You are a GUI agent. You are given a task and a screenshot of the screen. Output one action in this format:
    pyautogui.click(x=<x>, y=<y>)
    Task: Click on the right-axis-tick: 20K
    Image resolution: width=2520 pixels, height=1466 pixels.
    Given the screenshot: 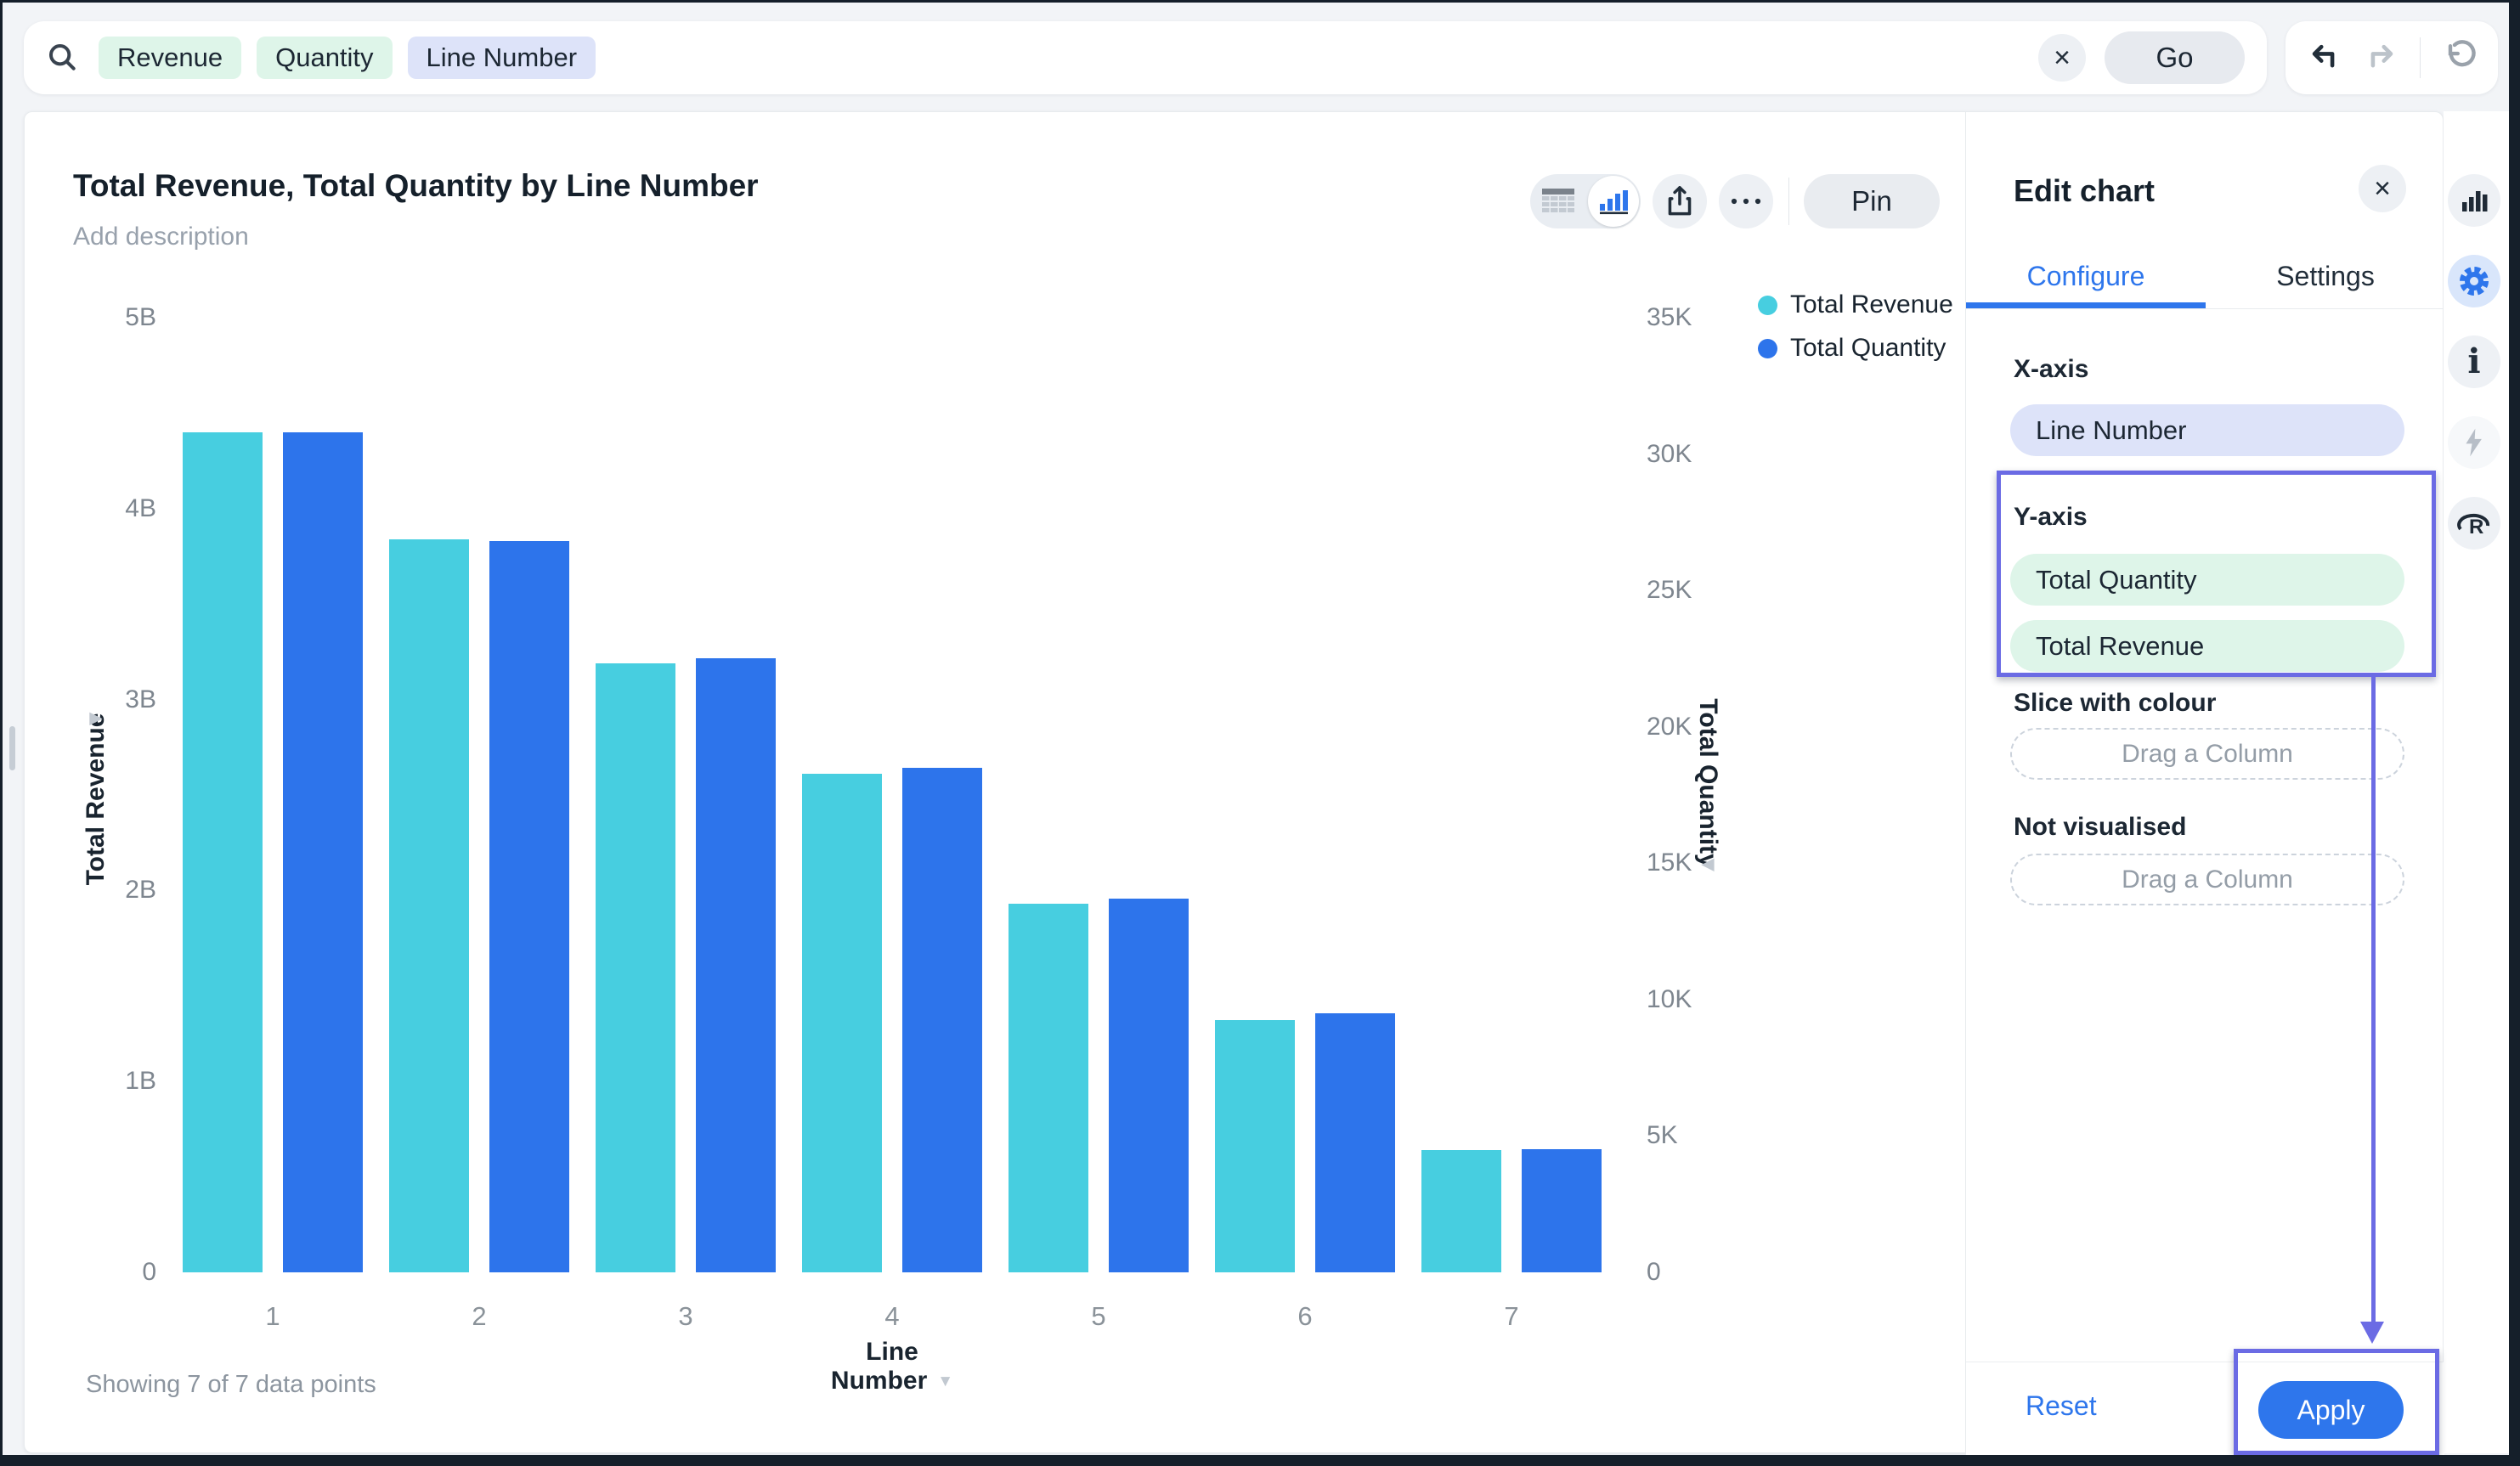 What is the action you would take?
    pyautogui.click(x=1670, y=727)
    